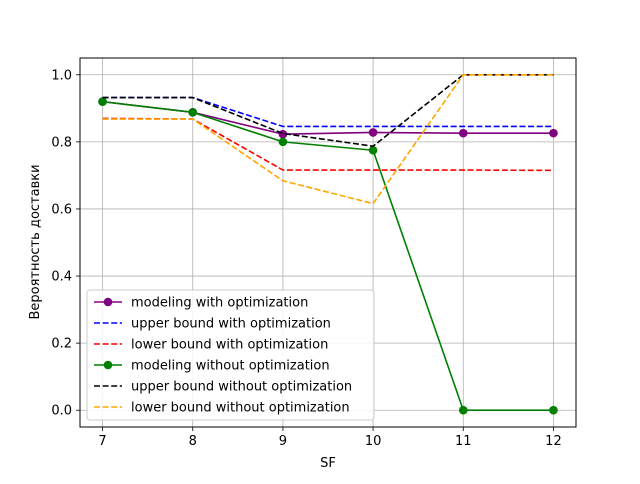 The width and height of the screenshot is (640, 484). What do you see at coordinates (229, 345) in the screenshot?
I see `legend-label: lower bound with optimization` at bounding box center [229, 345].